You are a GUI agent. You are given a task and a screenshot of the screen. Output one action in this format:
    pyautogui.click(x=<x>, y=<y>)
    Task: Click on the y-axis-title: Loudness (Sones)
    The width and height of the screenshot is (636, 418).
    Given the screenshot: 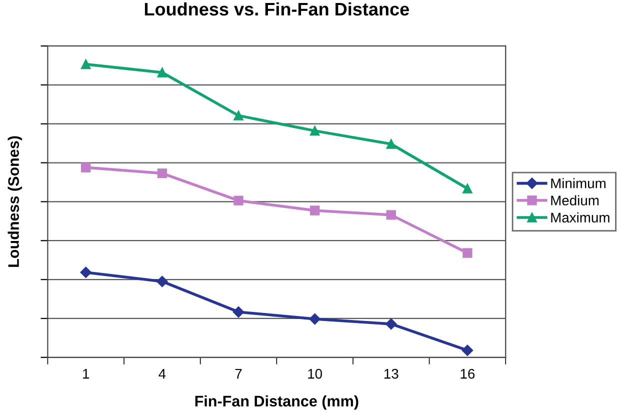 What is the action you would take?
    pyautogui.click(x=15, y=201)
    